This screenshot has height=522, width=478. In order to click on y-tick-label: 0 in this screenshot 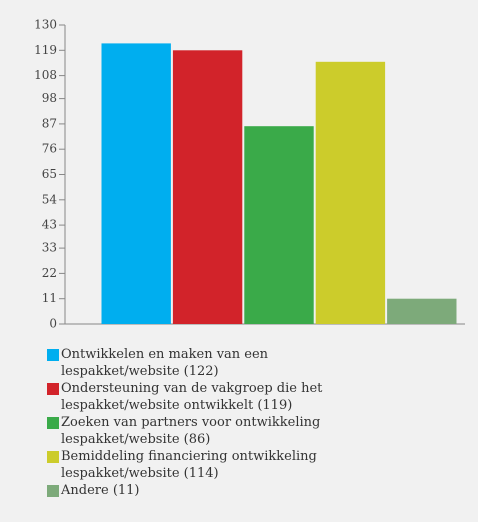, I will do `click(53, 324)`.